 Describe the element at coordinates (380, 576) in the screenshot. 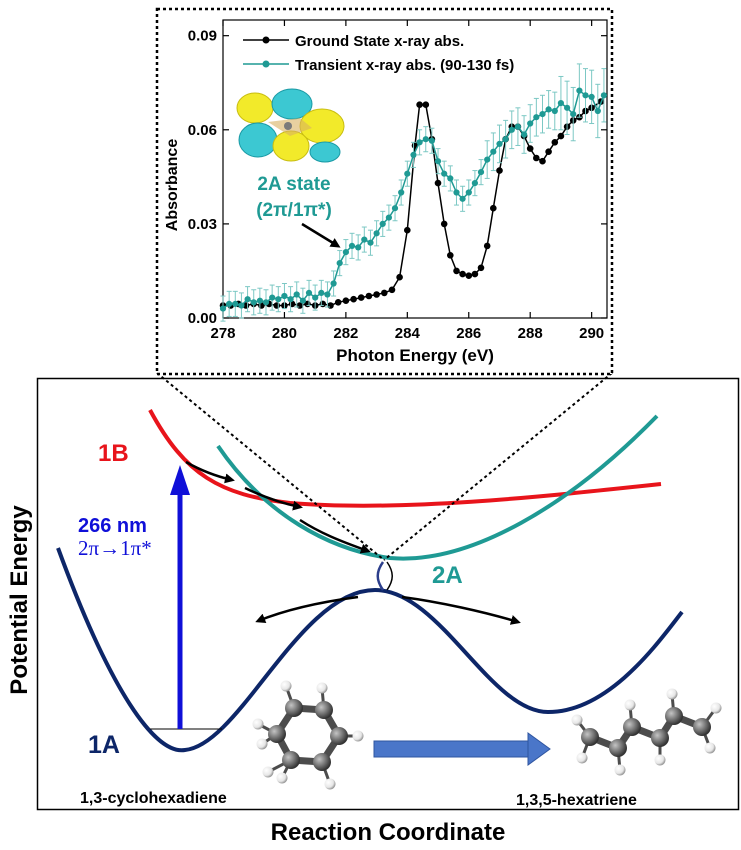

I see `conical-intersection-arrow` at that location.